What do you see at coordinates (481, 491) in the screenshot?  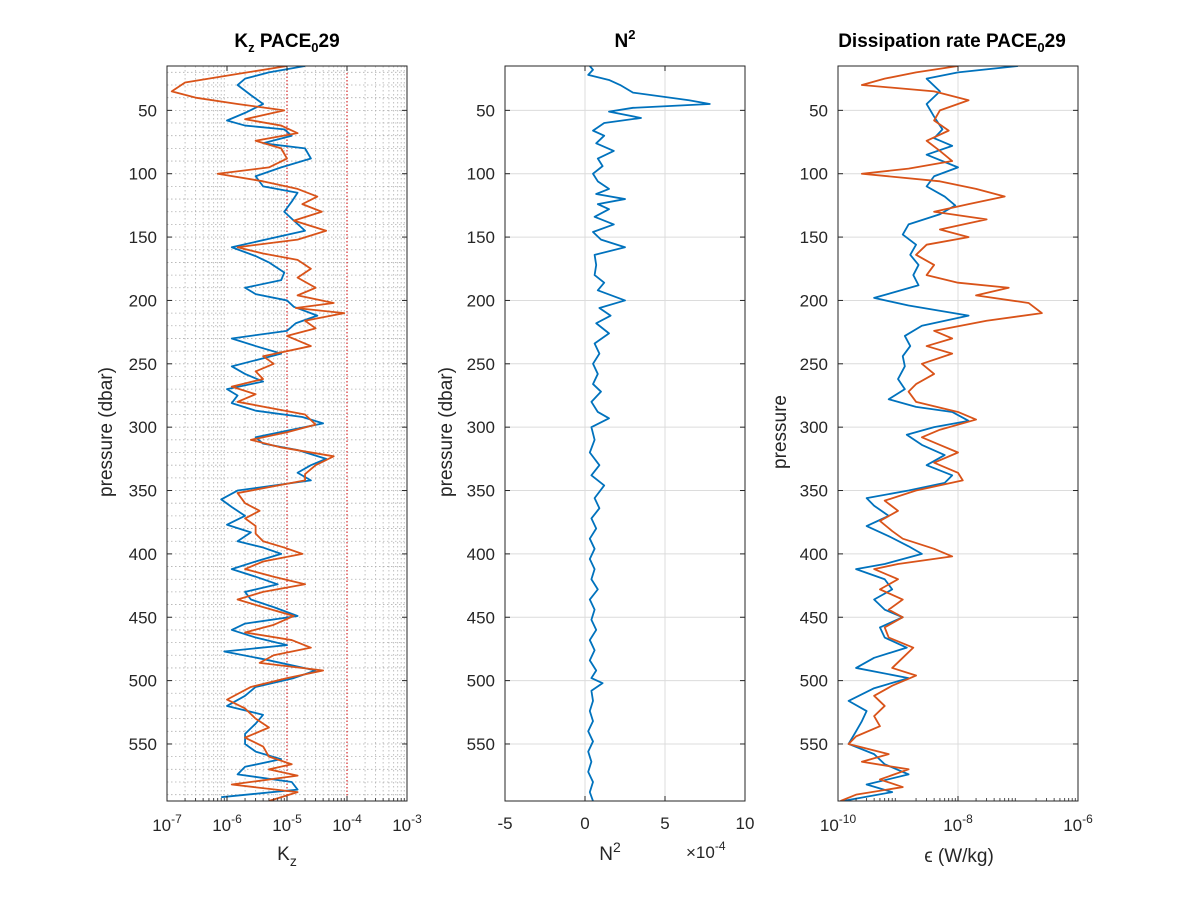 I see `n2-ytick-label: 350` at bounding box center [481, 491].